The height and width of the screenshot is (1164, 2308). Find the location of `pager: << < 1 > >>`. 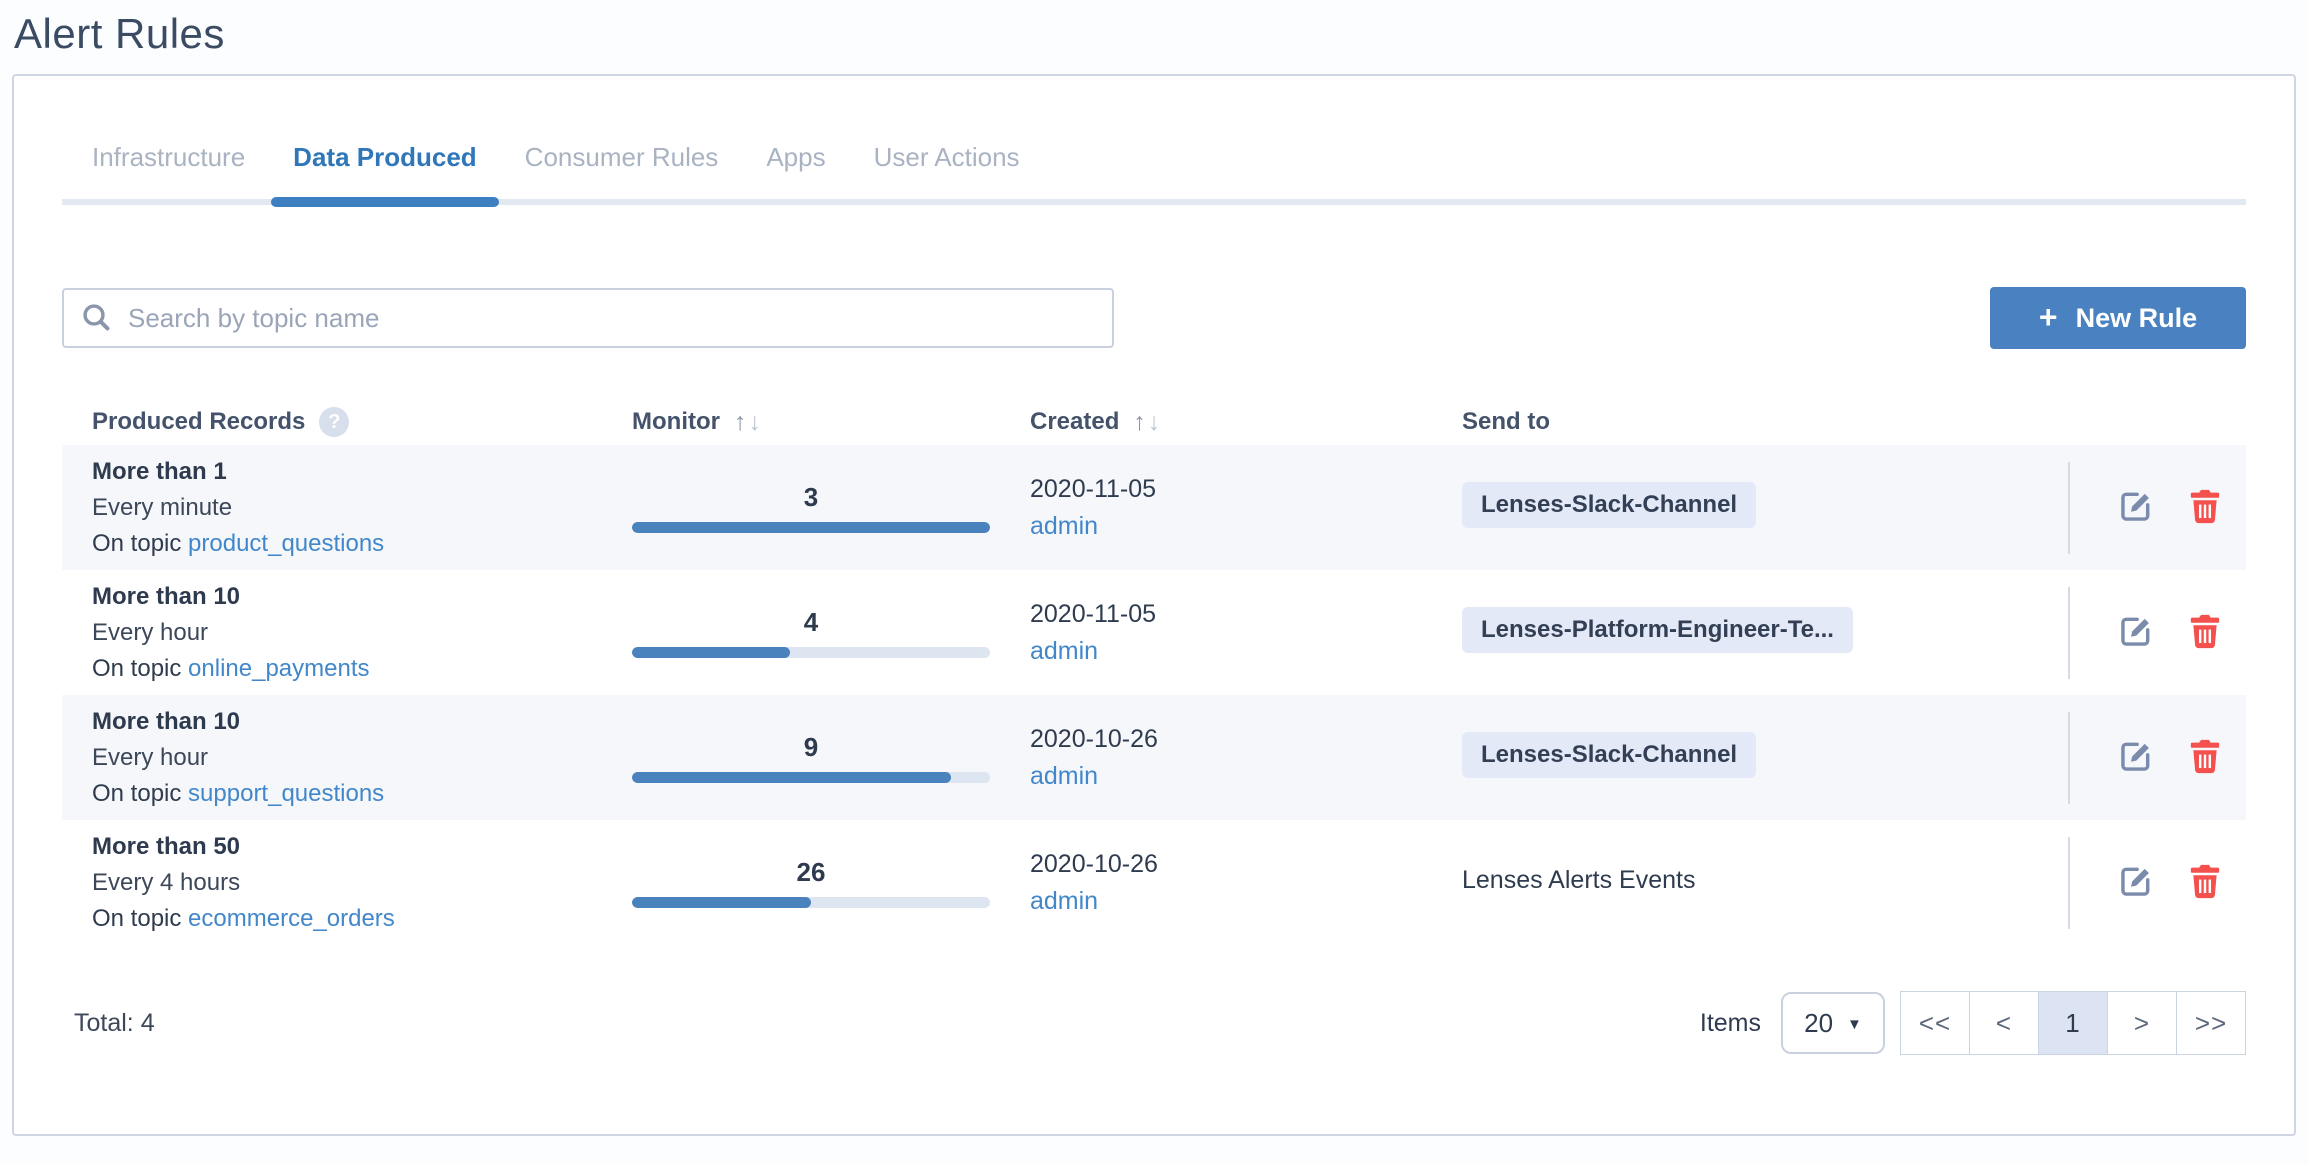

pager: << < 1 > >> is located at coordinates (2073, 1023).